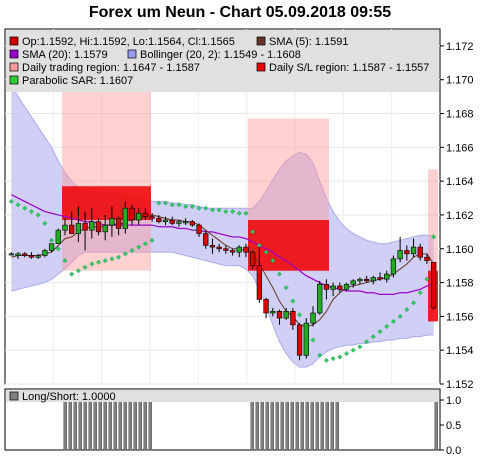 The width and height of the screenshot is (480, 457). Describe the element at coordinates (111, 68) in the screenshot. I see `legend-label: Daily trading region: 1.1647 - 1.1587` at that location.